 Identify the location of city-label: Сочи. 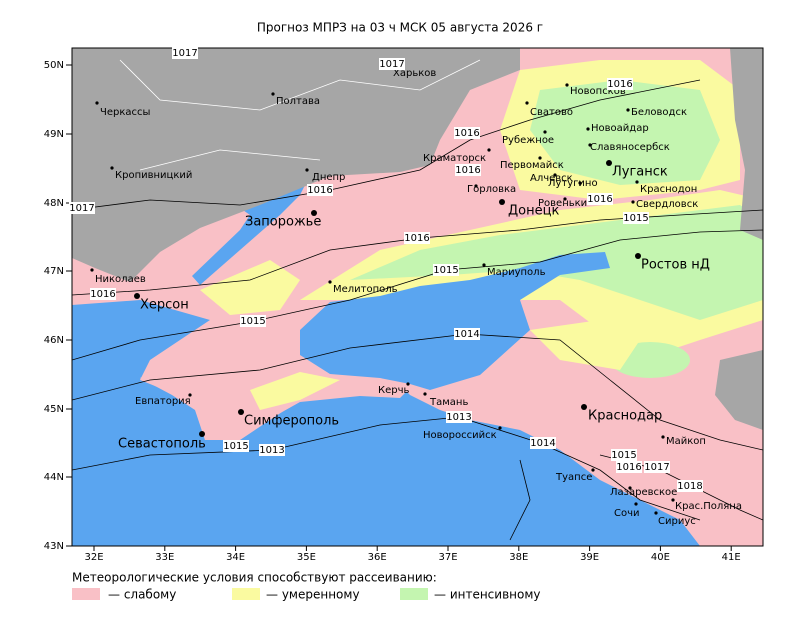
(627, 513).